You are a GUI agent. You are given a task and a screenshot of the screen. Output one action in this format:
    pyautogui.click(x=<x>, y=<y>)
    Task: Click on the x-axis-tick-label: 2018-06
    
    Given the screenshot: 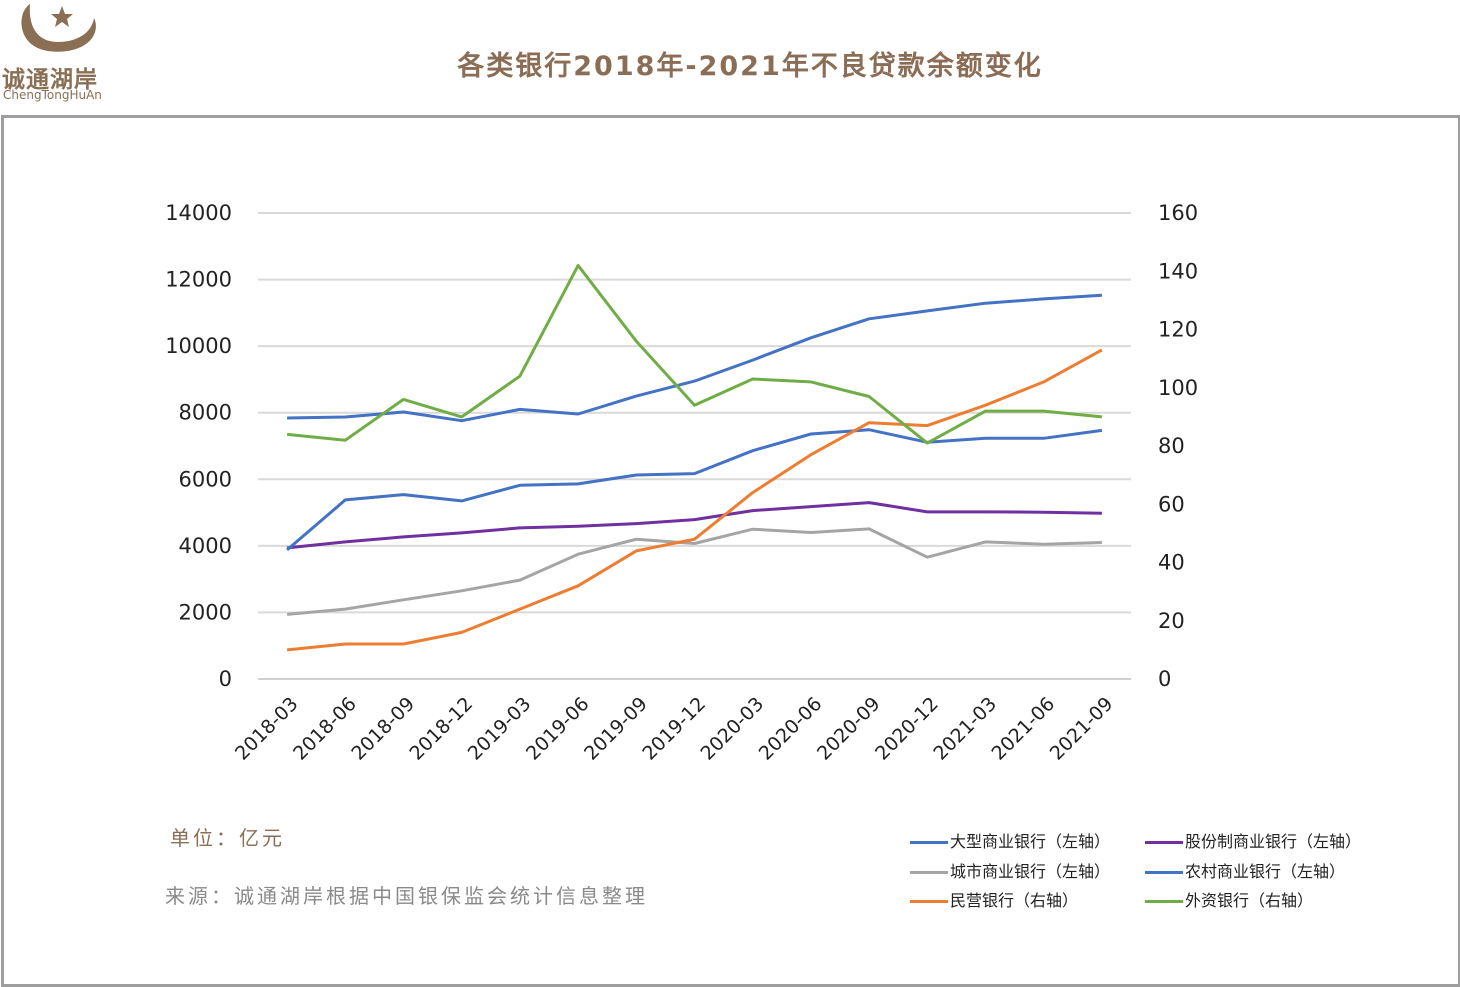 What is the action you would take?
    pyautogui.click(x=325, y=729)
    